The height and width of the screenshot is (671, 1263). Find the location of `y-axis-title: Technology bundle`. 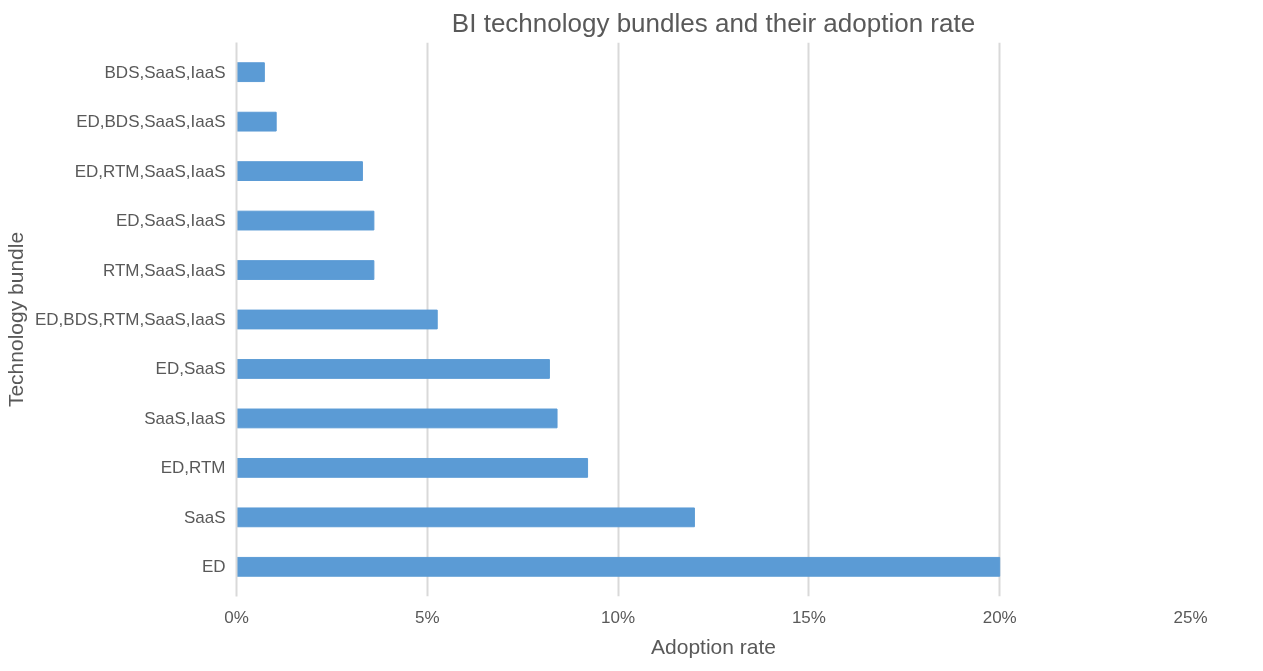

y-axis-title: Technology bundle is located at coordinates (15, 319).